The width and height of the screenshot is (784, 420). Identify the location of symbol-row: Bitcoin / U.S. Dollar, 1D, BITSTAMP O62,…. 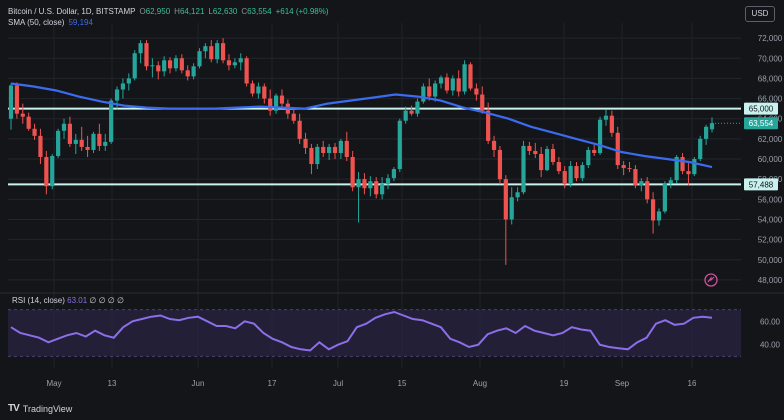
(168, 11).